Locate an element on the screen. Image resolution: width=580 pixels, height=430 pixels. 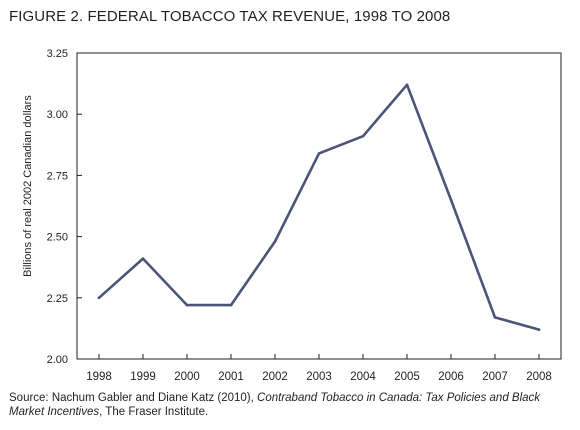
y-tick-label: 2.75 is located at coordinates (57, 176).